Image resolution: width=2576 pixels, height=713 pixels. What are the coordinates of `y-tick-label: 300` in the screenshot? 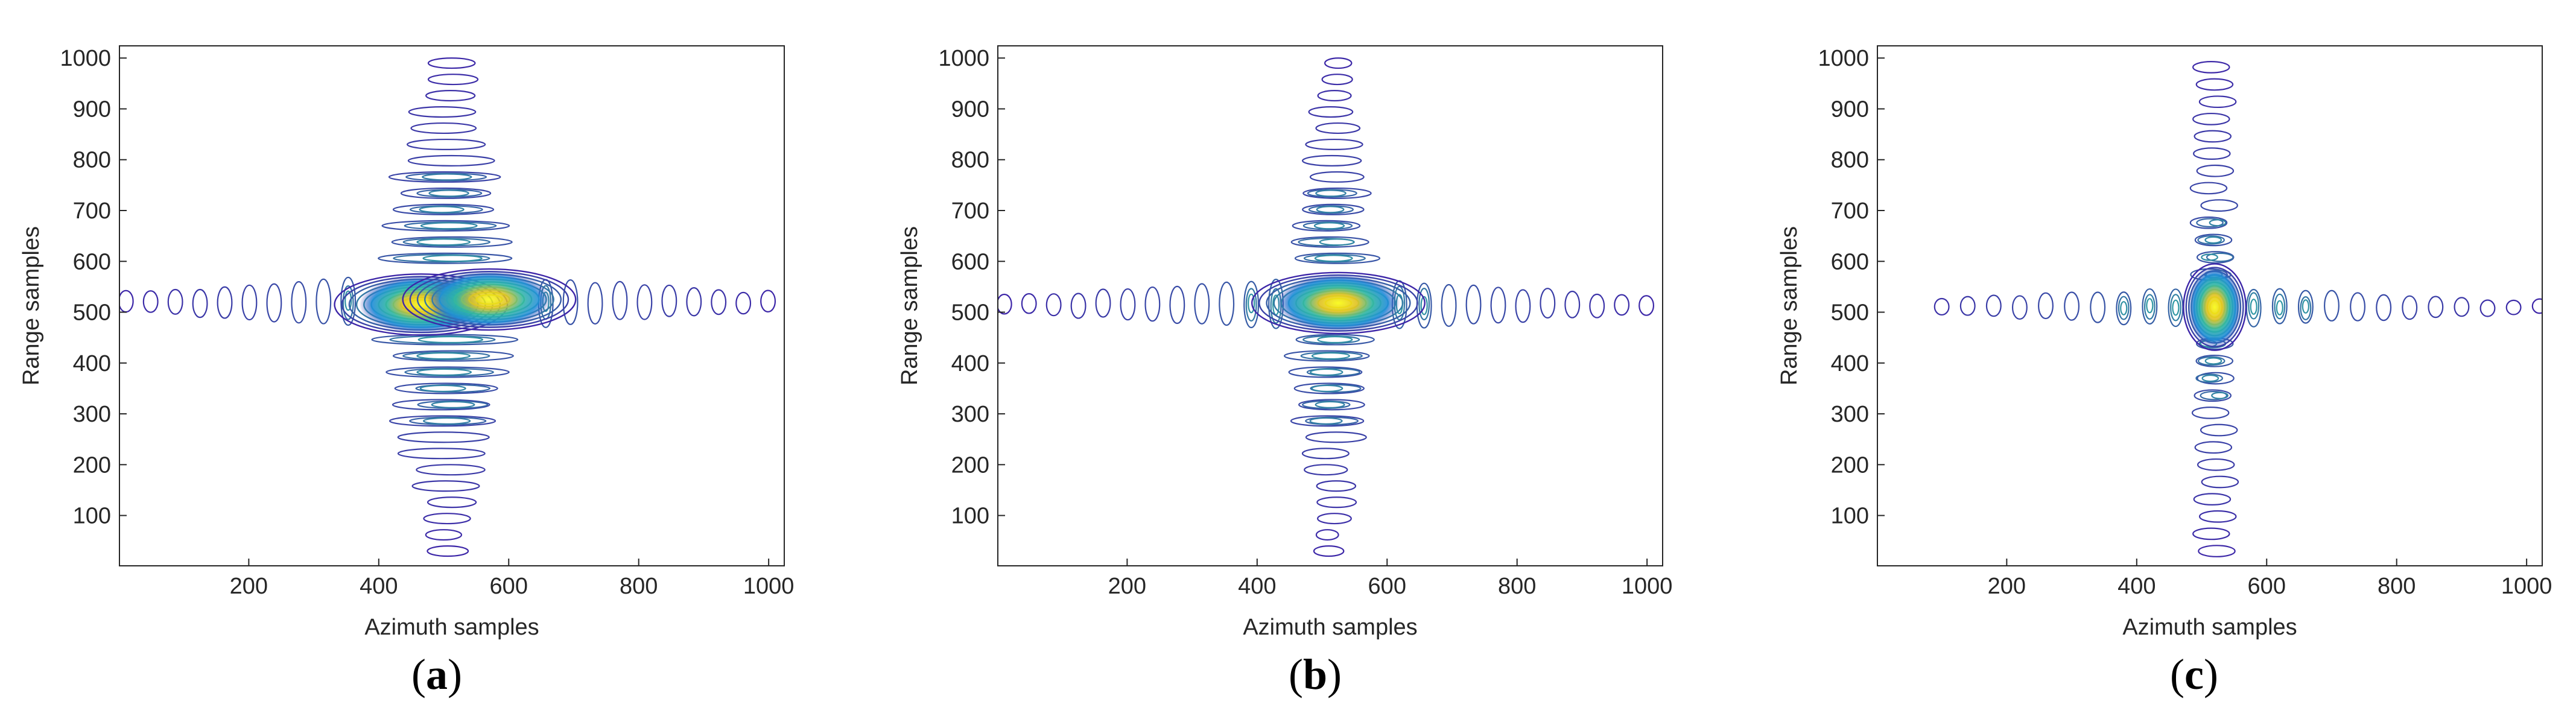 It's located at (1850, 414).